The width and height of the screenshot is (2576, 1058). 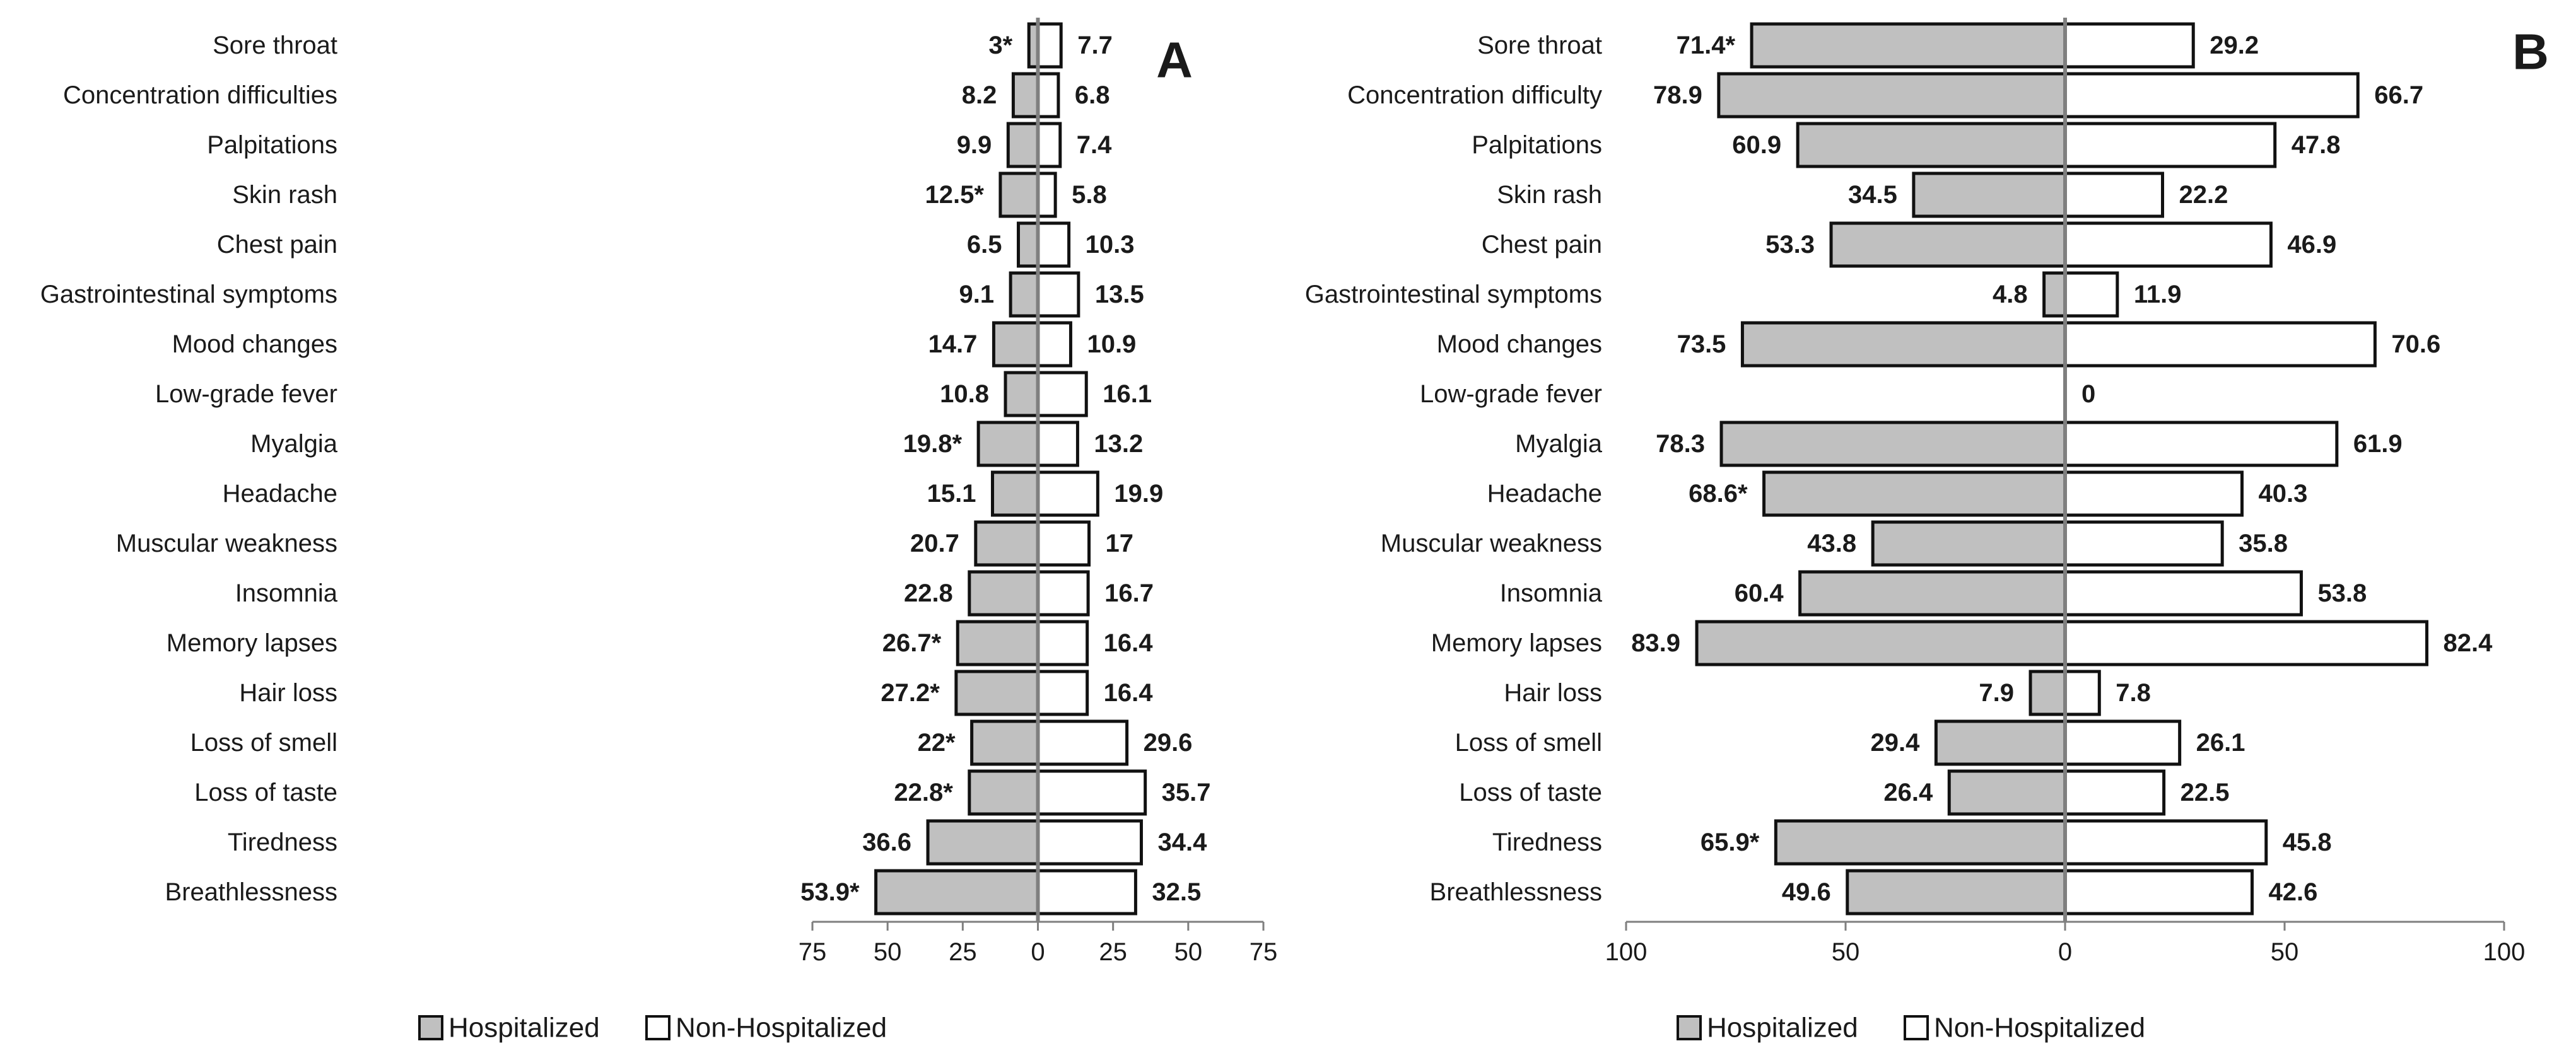 What do you see at coordinates (2234, 45) in the screenshot?
I see `panel-b-label-non-hospitalized: 29.2` at bounding box center [2234, 45].